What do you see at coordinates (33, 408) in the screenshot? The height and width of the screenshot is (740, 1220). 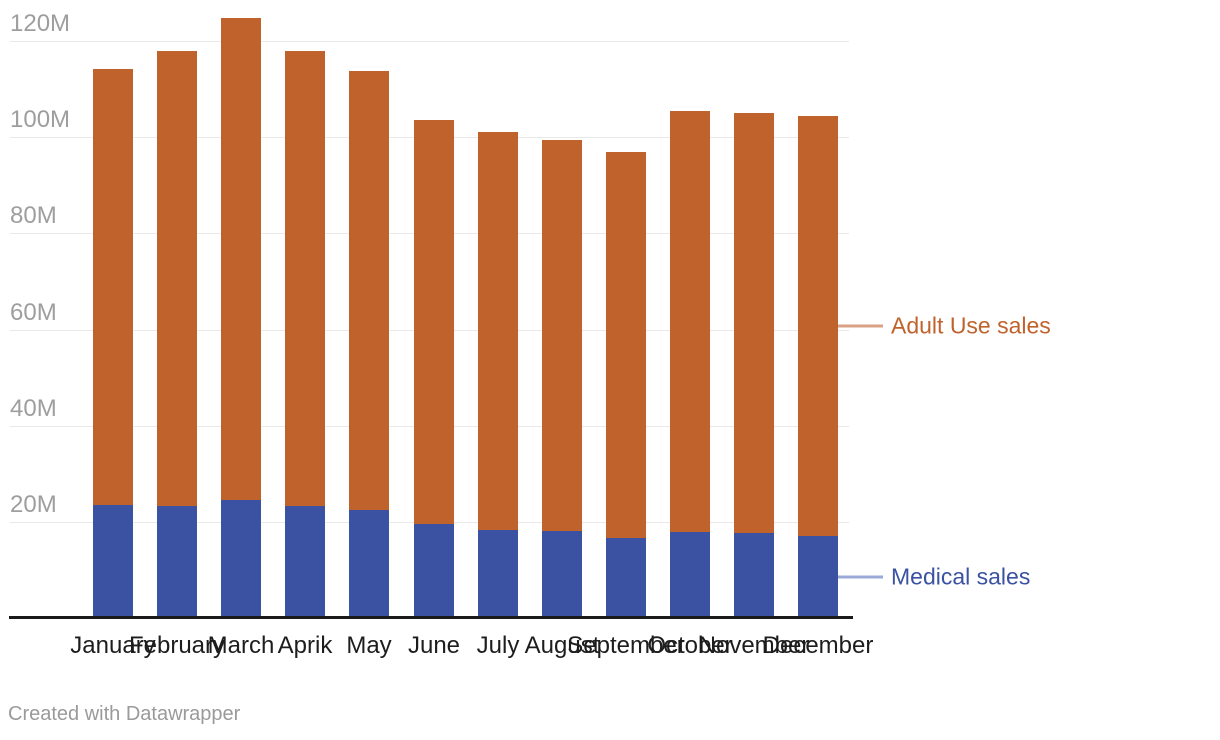 I see `y-axis-tick-label-40M: 40M` at bounding box center [33, 408].